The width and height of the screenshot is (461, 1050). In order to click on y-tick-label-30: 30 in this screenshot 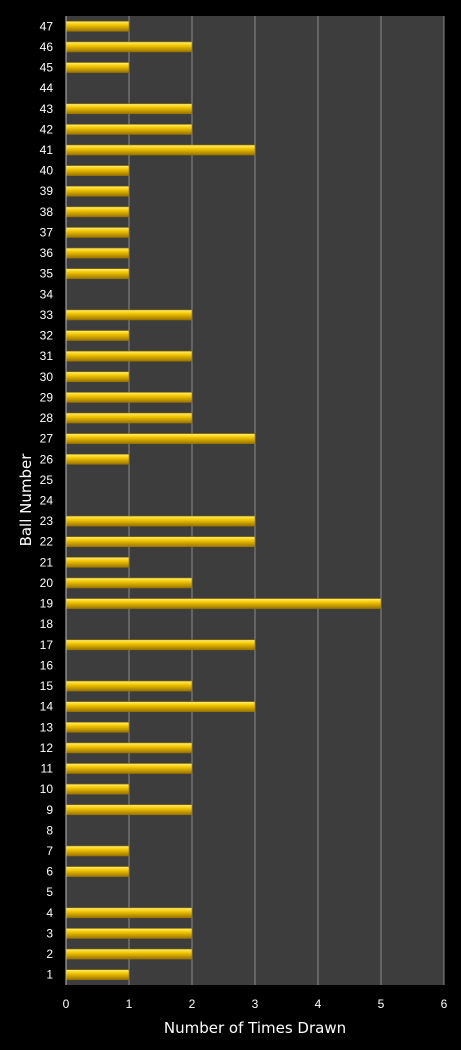, I will do `click(47, 377)`.